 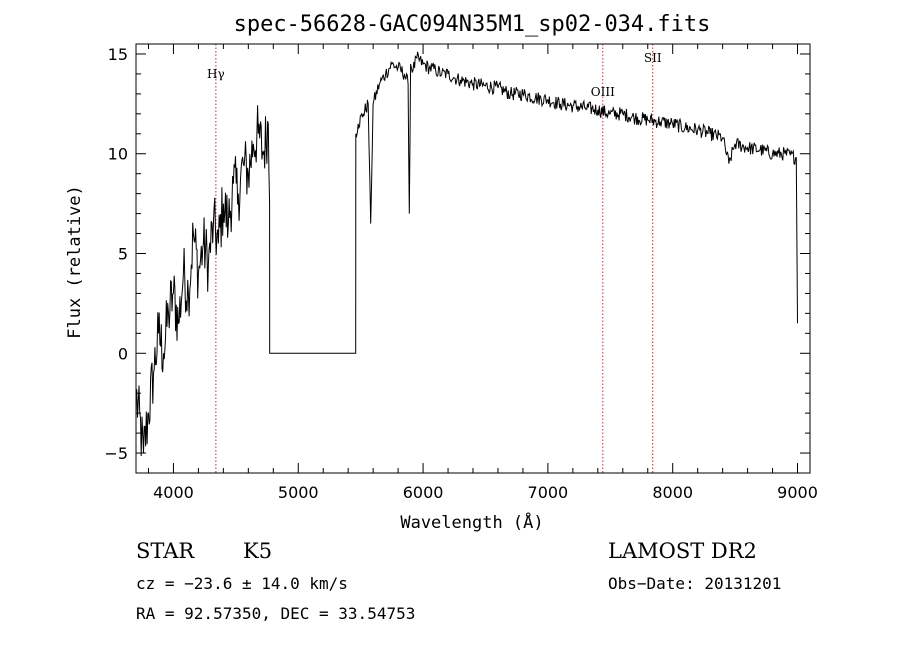 What do you see at coordinates (242, 583) in the screenshot?
I see `redshift-velocity: cz = −23.6 ± 14.0 km/s` at bounding box center [242, 583].